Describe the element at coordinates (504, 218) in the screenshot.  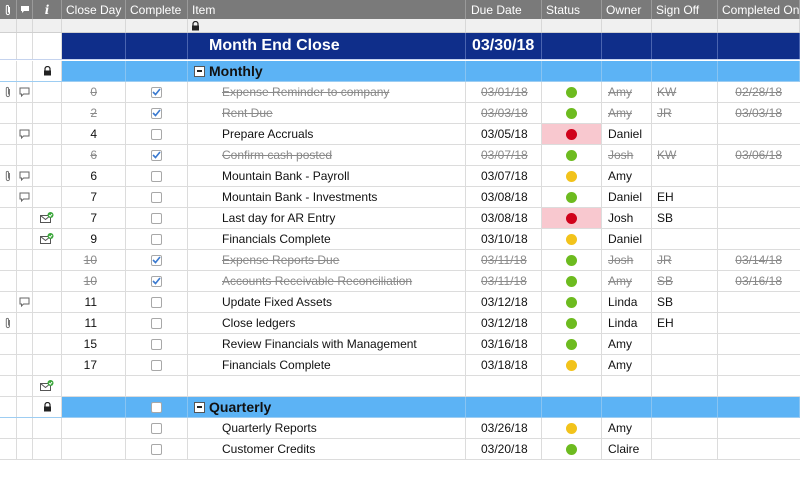
I see `due-date-cell: 03/08/18` at that location.